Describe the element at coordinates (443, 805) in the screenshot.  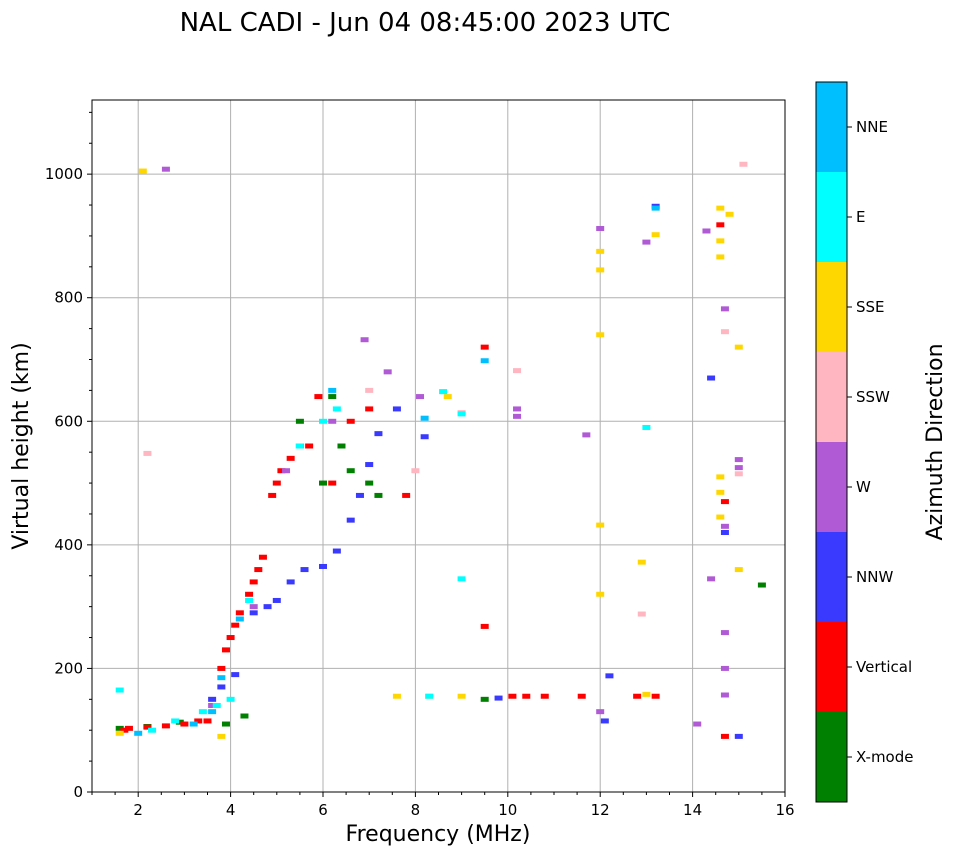
I see `x-axis-ticks: 2 4 6 8 10 12 14 16` at that location.